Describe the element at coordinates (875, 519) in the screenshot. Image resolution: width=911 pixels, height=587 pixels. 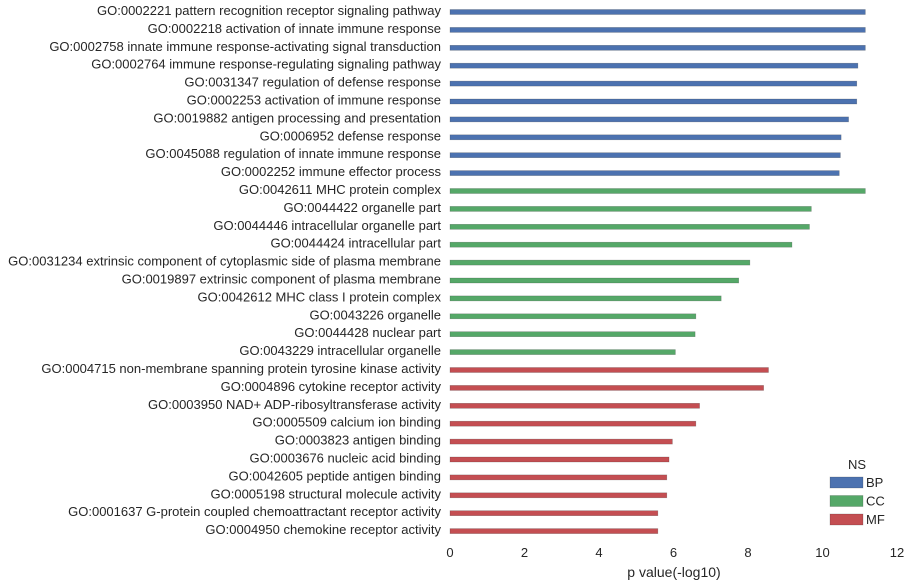
I see `legend-label-mf: MF` at that location.